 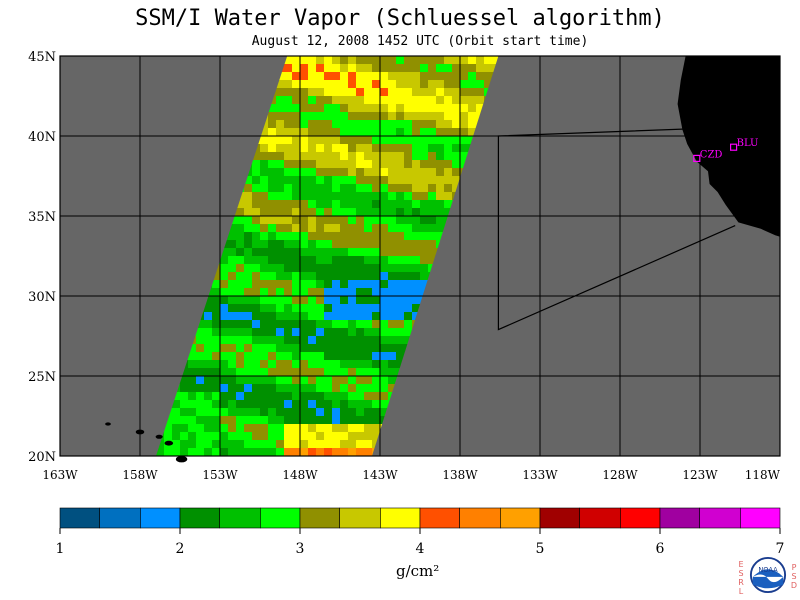 I want to click on latitude-tick-label: 25N, so click(x=42, y=377).